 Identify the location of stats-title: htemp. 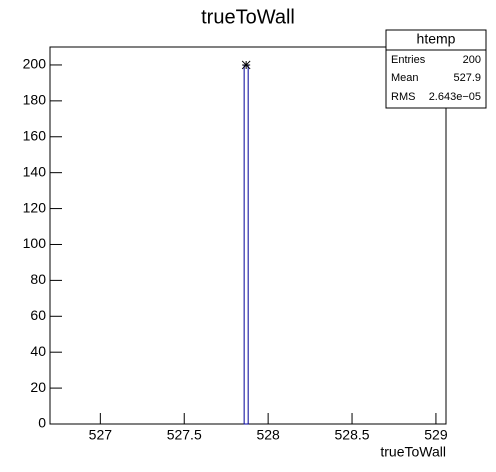
(436, 39).